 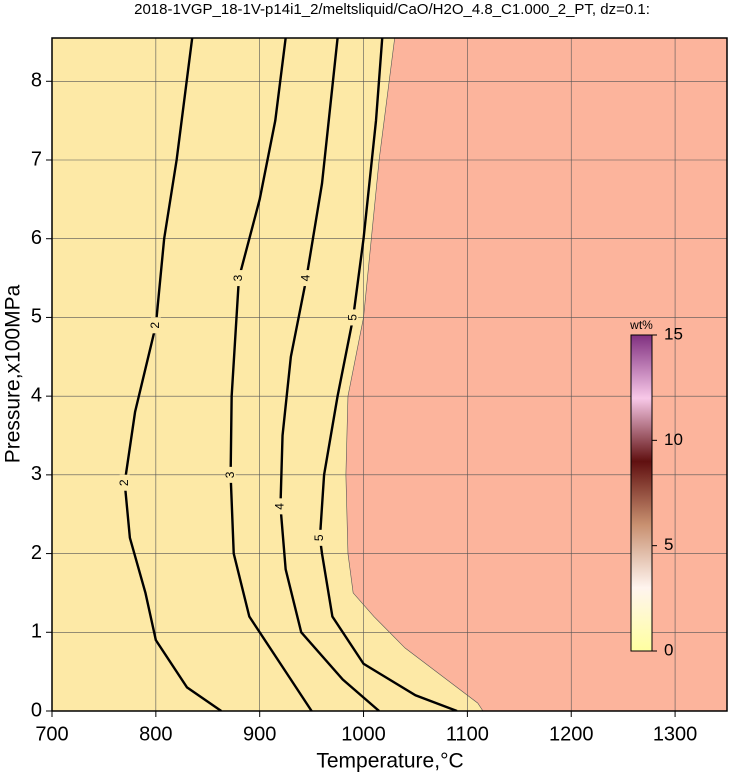 What do you see at coordinates (36, 632) in the screenshot?
I see `y-tick-label: 1` at bounding box center [36, 632].